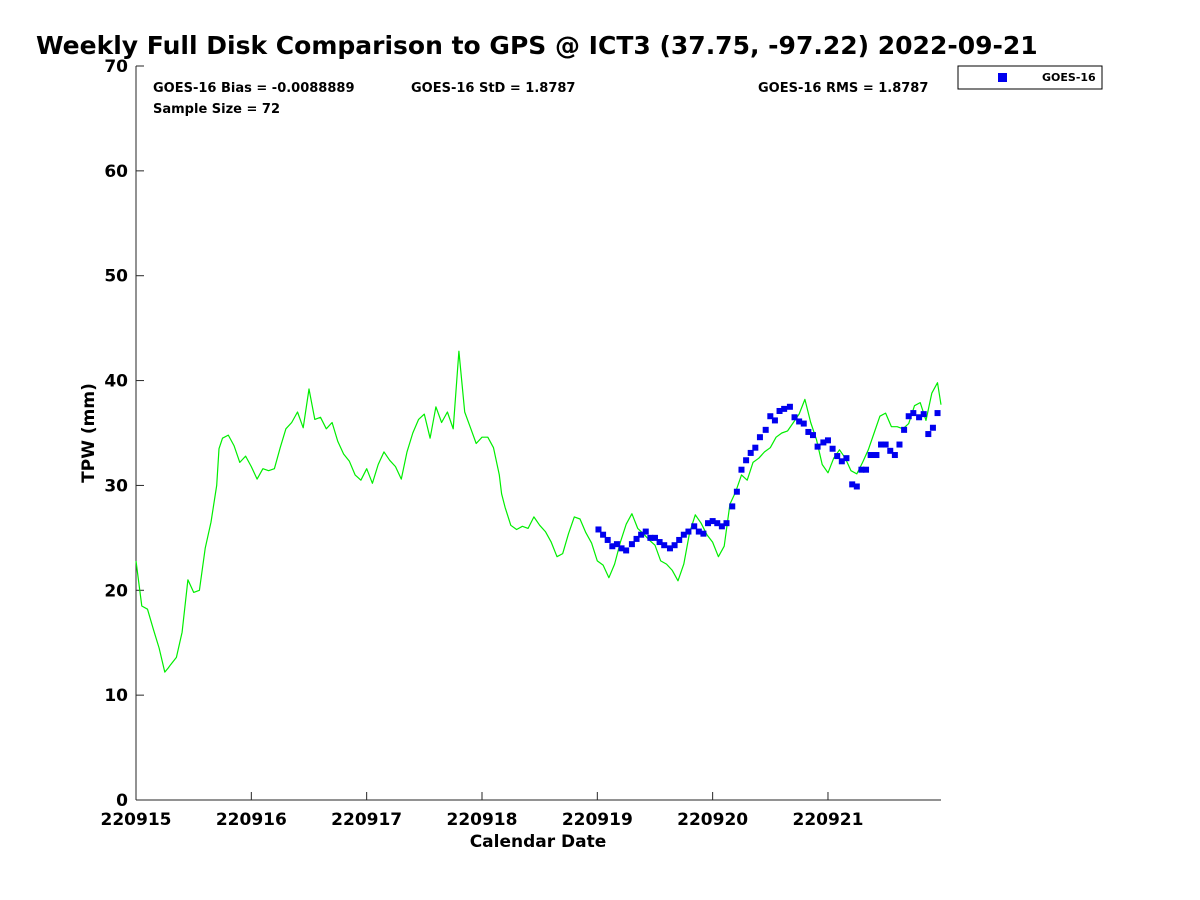 This screenshot has width=1200, height=900. Describe the element at coordinates (597, 820) in the screenshot. I see `x-tick-label: 220919` at that location.